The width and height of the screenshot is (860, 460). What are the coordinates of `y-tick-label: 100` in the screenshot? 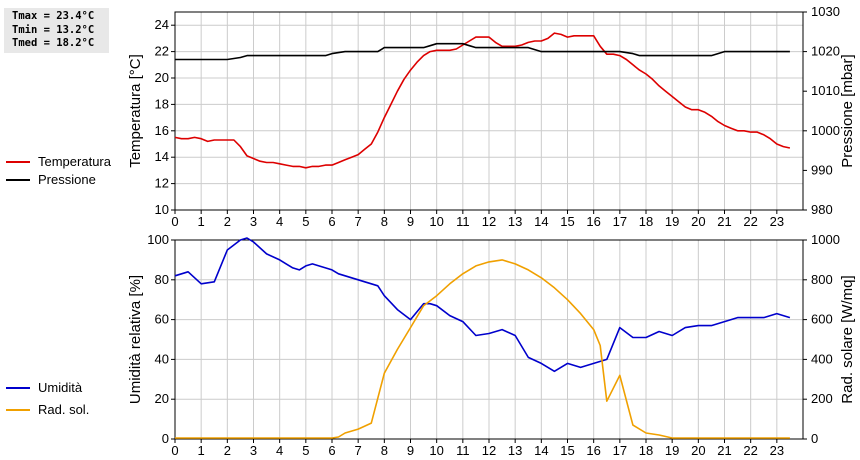 It's located at (158, 239).